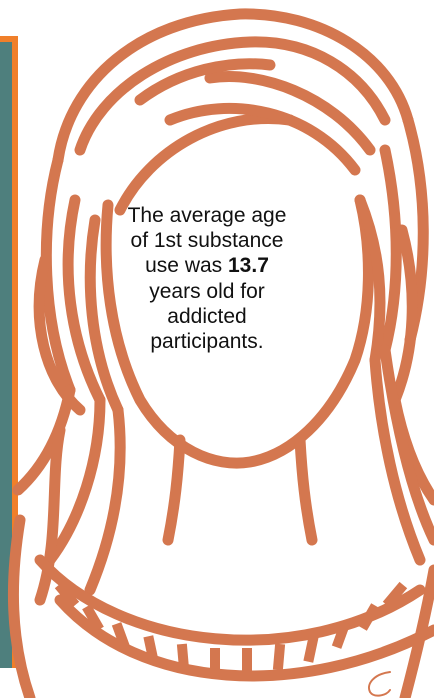 Image resolution: width=434 pixels, height=698 pixels. Describe the element at coordinates (207, 241) in the screenshot. I see `caption-line-2: of 1st substance` at that location.